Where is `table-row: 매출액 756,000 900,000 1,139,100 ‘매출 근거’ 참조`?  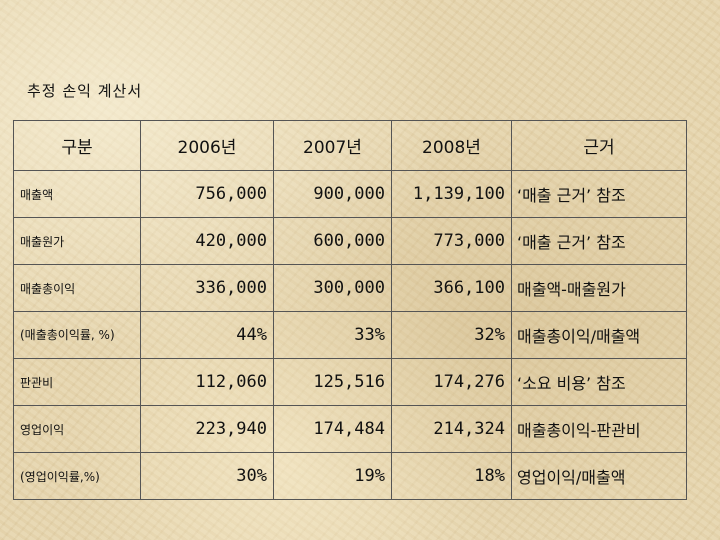
table-row: 매출액 756,000 900,000 1,139,100 ‘매출 근거’ 참조 is located at coordinates (350, 194).